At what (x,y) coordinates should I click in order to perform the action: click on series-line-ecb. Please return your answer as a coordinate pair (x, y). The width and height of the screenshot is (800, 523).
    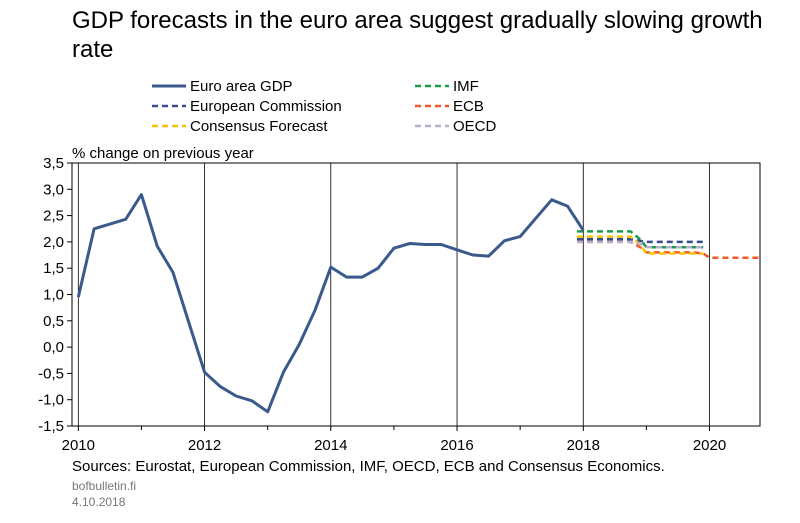
    Looking at the image, I should click on (668, 249).